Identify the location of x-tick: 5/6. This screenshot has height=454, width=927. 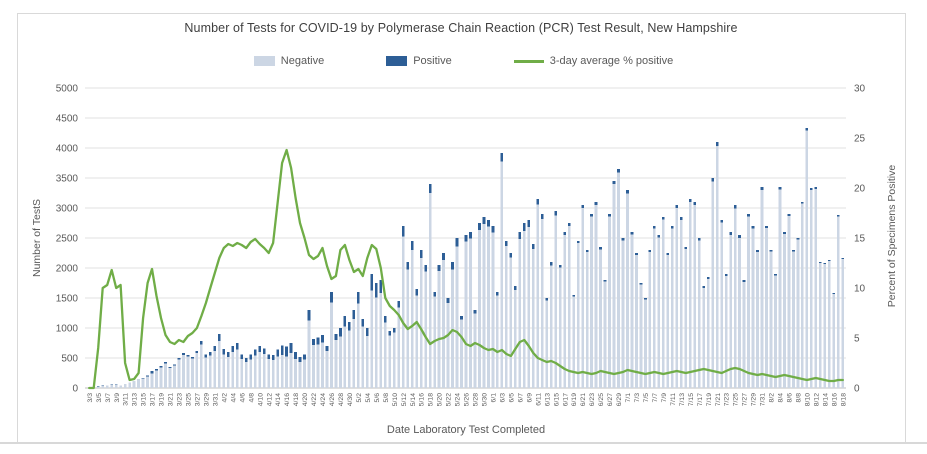
(377, 398).